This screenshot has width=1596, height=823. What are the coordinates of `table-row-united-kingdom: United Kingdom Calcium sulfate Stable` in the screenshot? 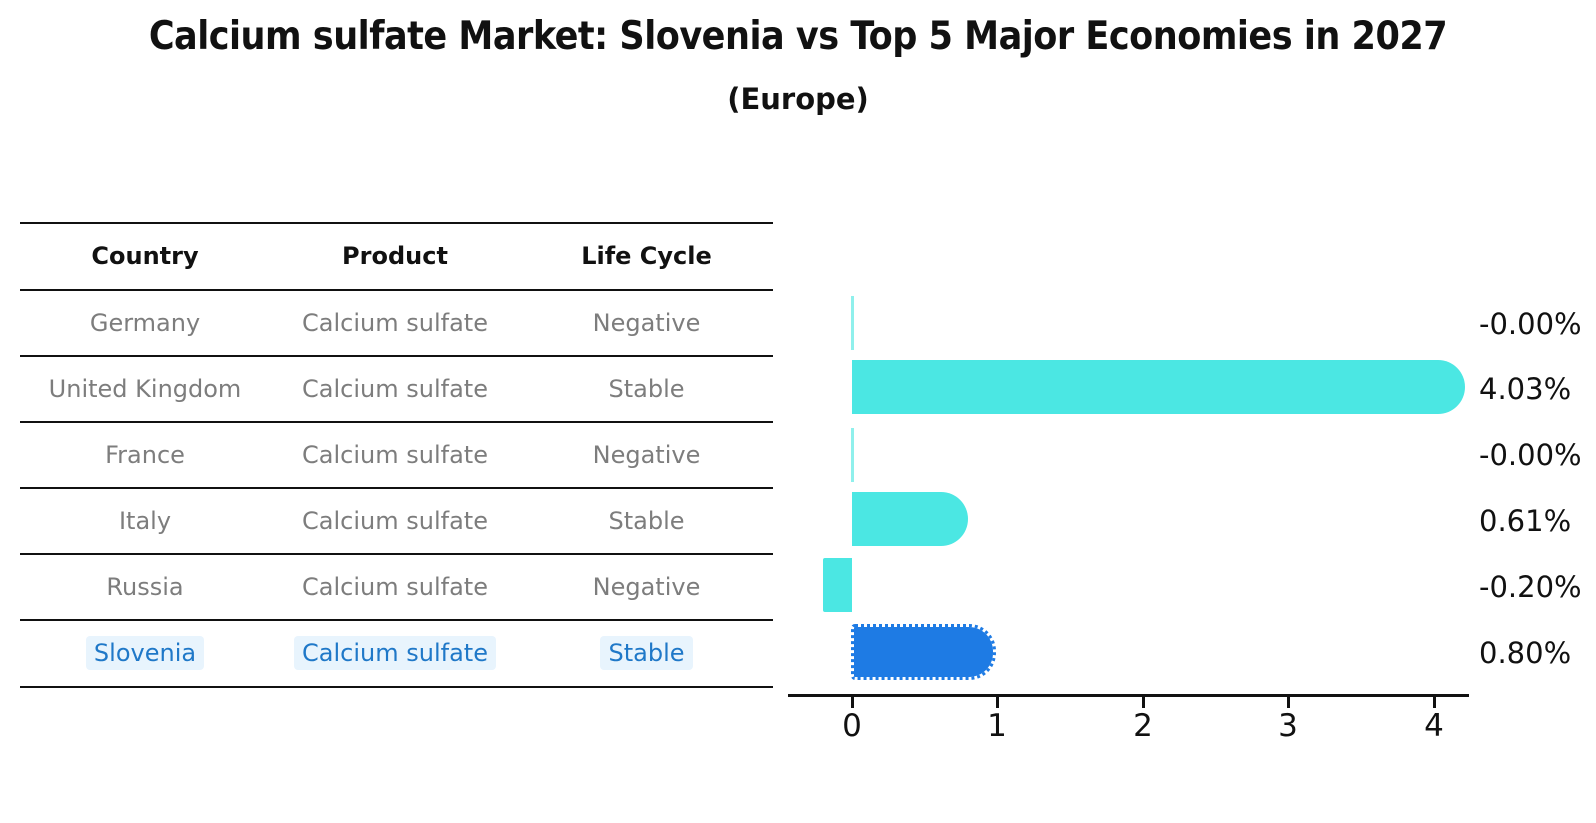 It's located at (396, 389).